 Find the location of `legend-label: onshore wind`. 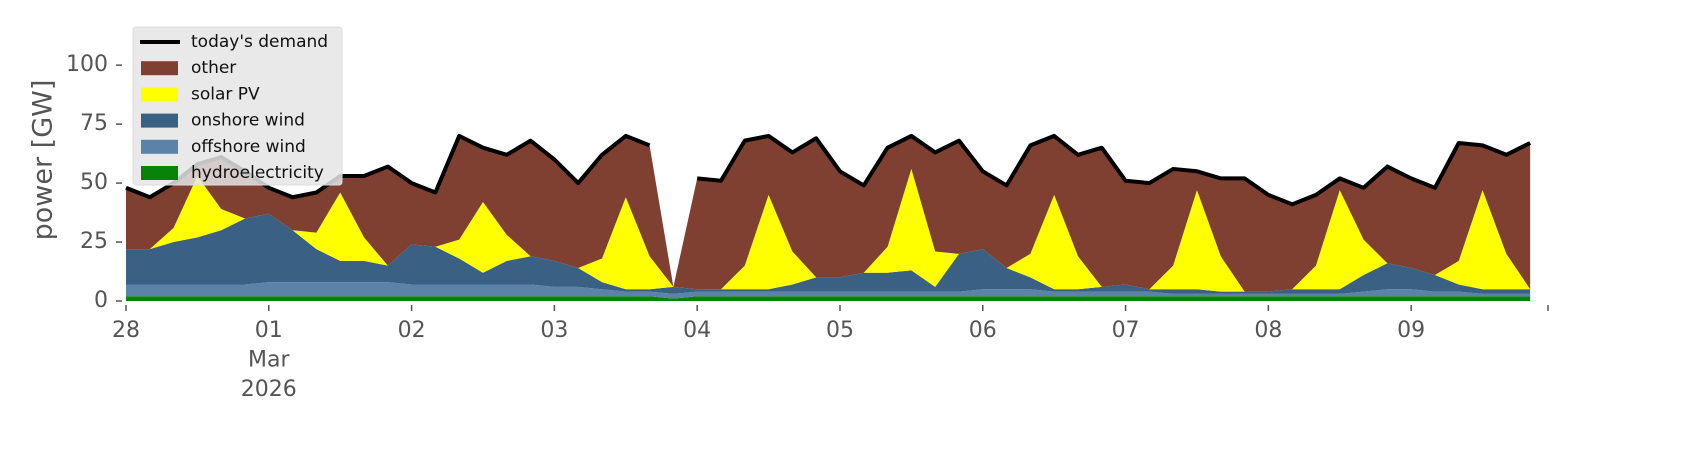

legend-label: onshore wind is located at coordinates (248, 121).